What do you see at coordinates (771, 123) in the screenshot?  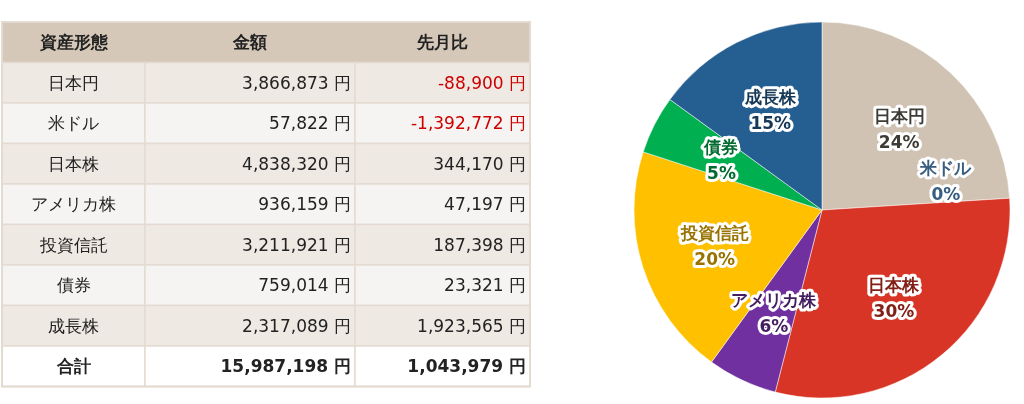 I see `data-label: 15%` at bounding box center [771, 123].